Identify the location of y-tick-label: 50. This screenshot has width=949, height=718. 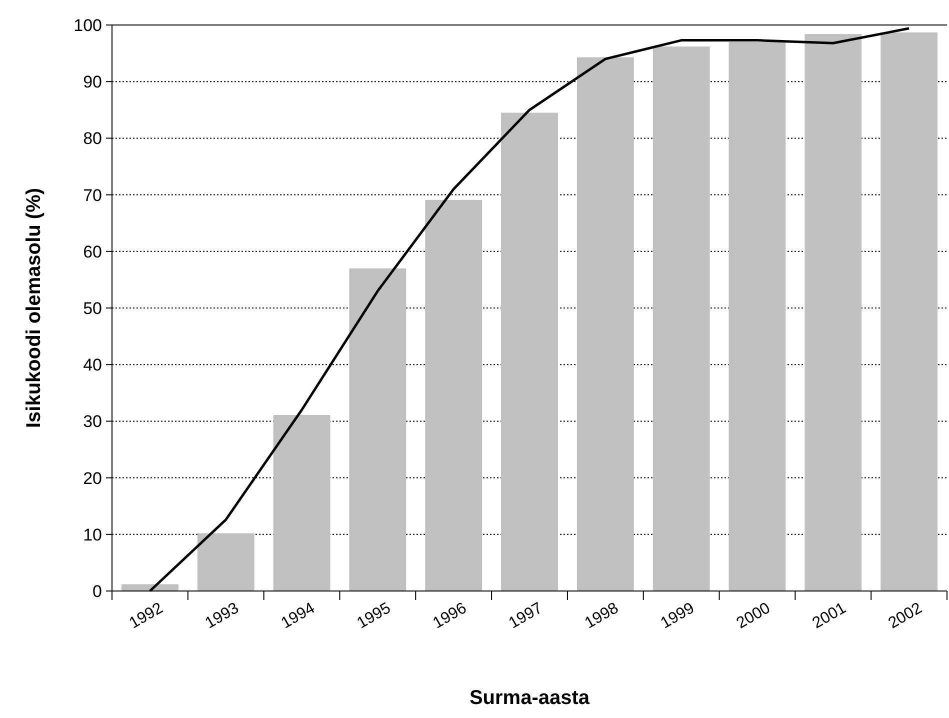
(92, 308).